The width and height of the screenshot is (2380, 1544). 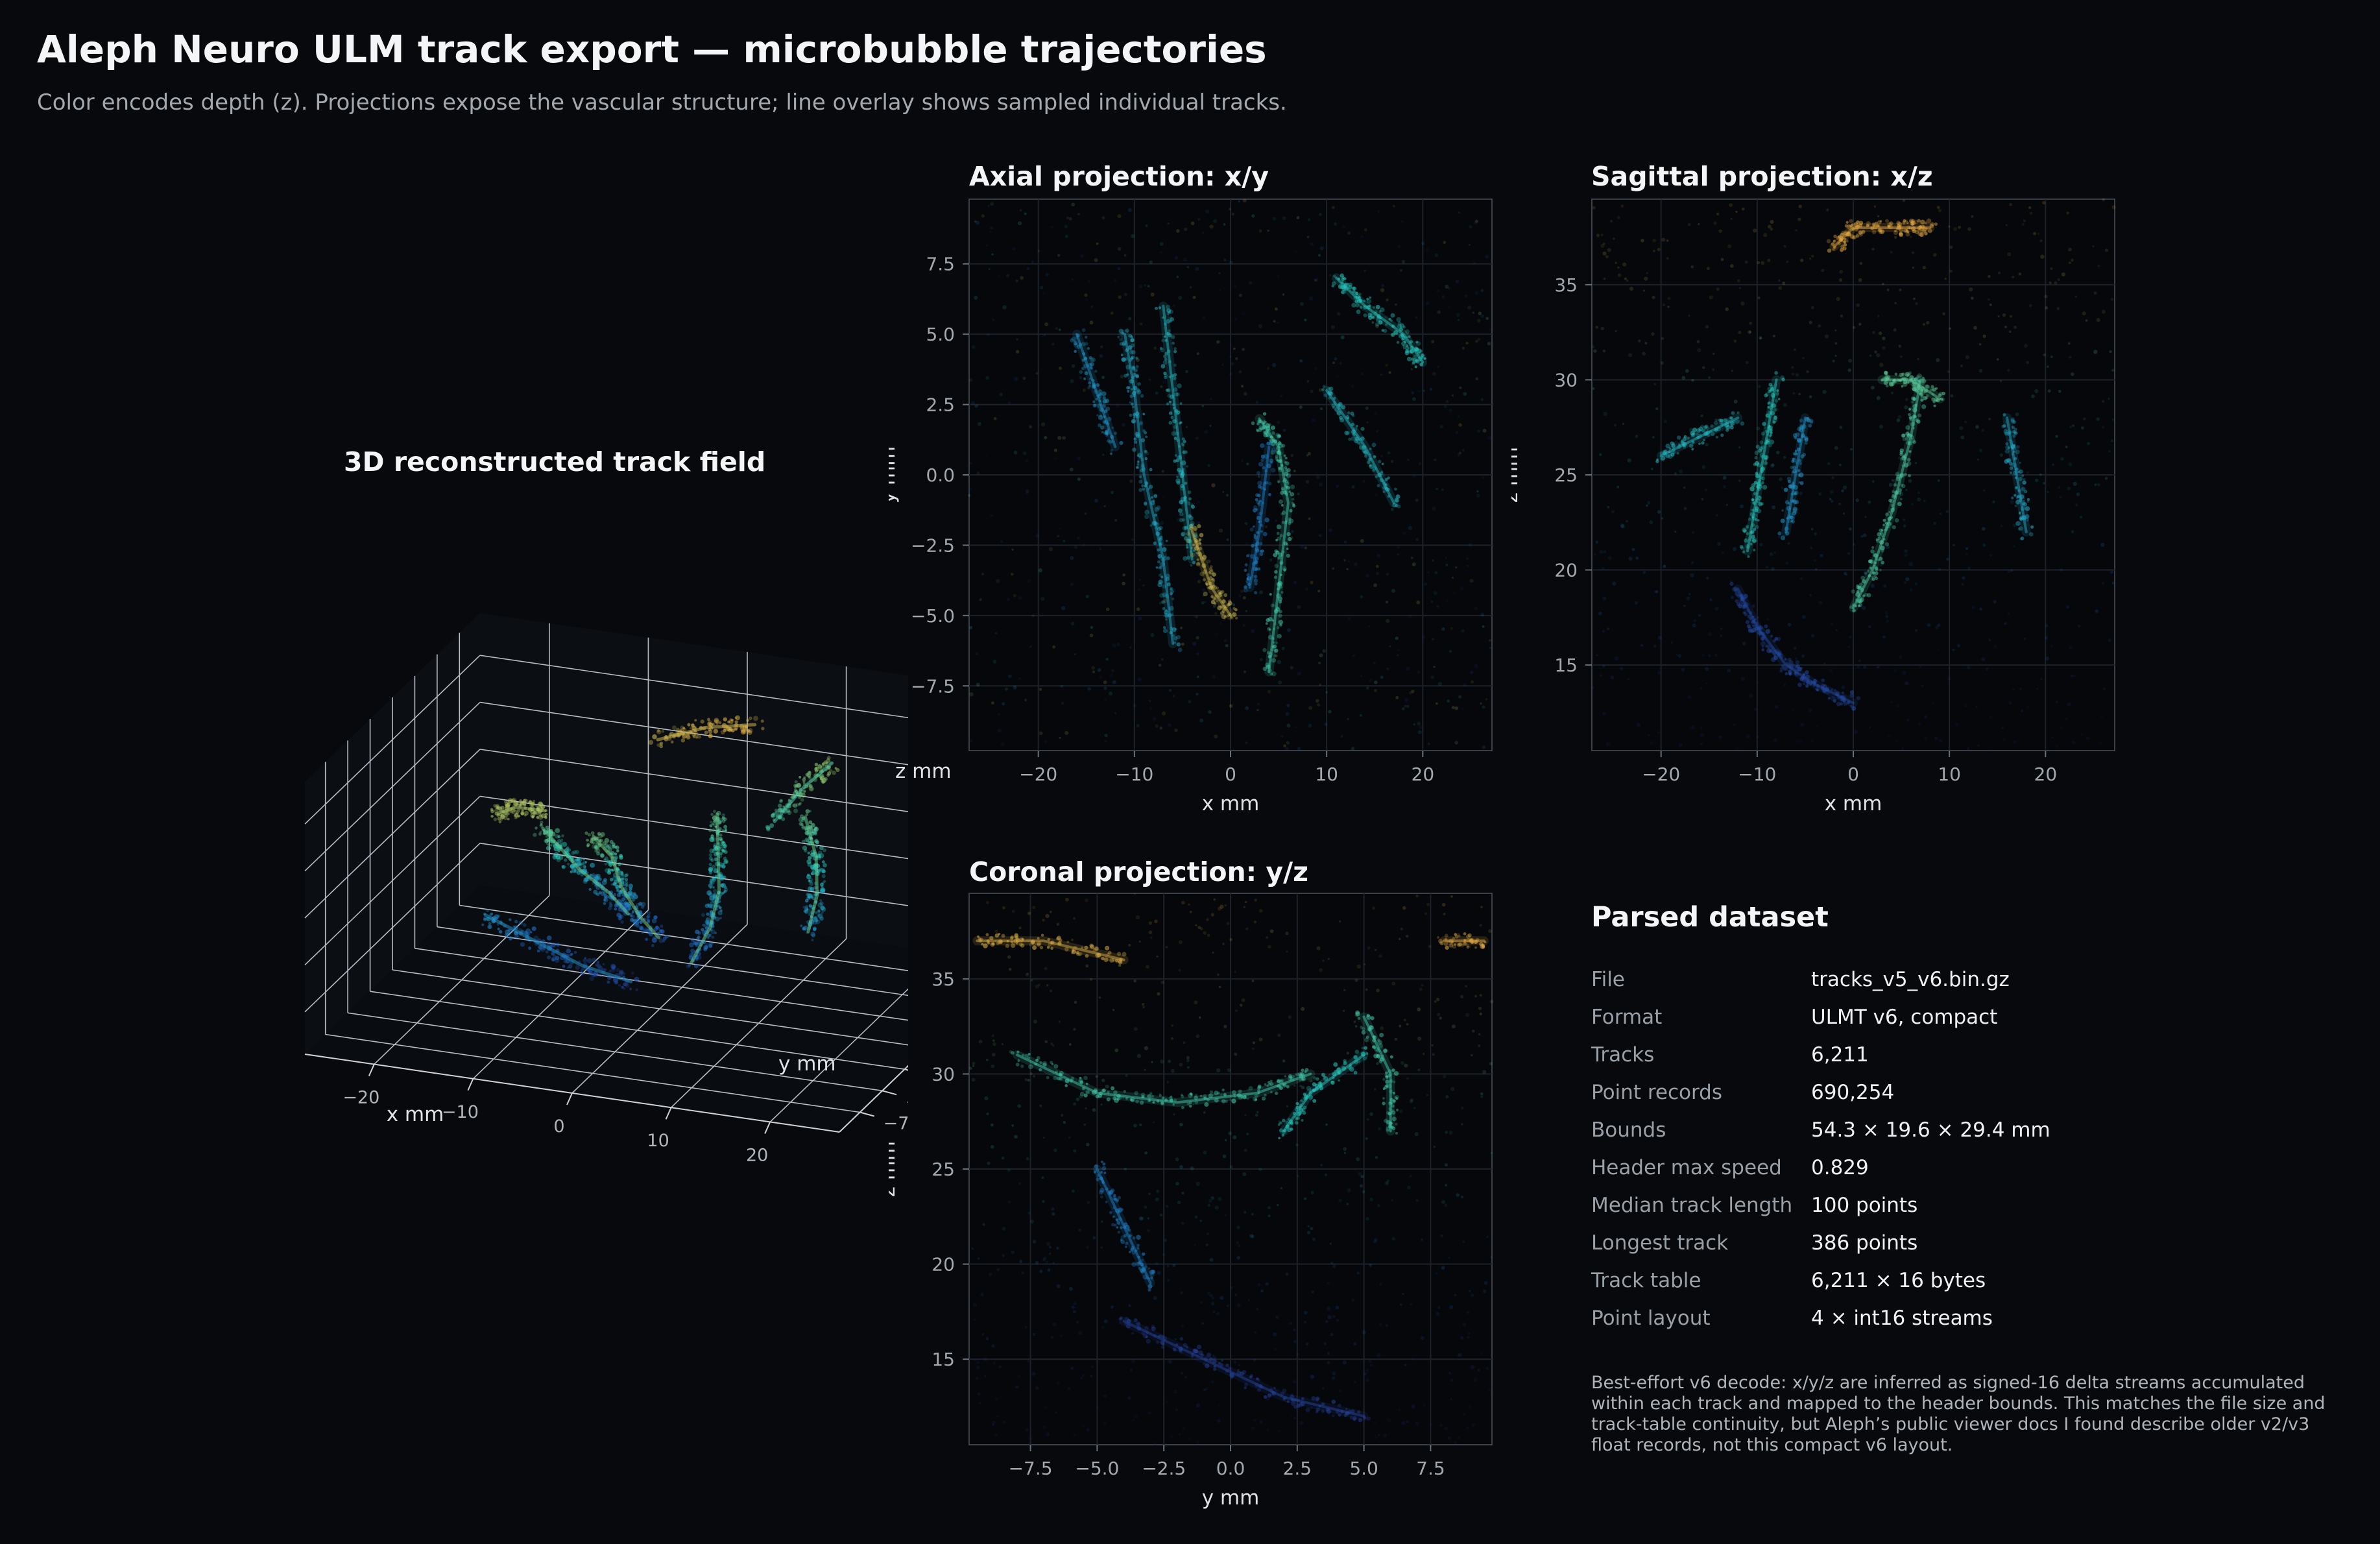 What do you see at coordinates (1379, 320) in the screenshot?
I see `axial-vessel-track` at bounding box center [1379, 320].